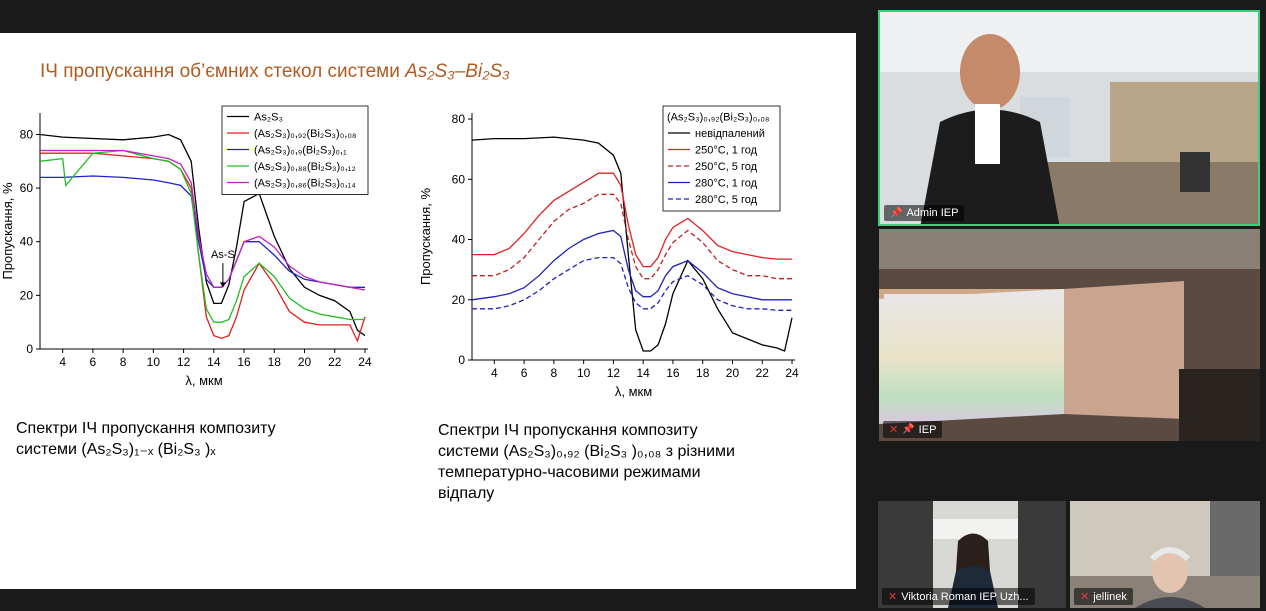  I want to click on caption-left-line: Спектри ІЧ пропускання композиту, so click(146, 428).